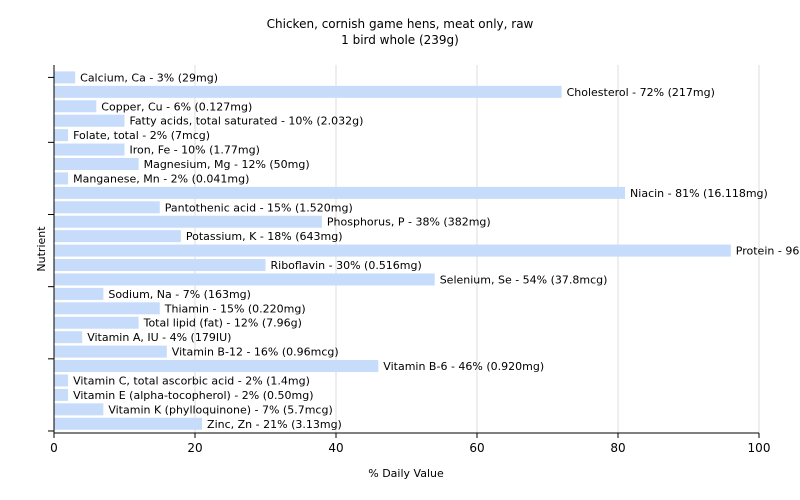  What do you see at coordinates (220, 409) in the screenshot?
I see `bar-label: Vitamin K (phylloquinone) - 7% (5.7mcg)` at bounding box center [220, 409].